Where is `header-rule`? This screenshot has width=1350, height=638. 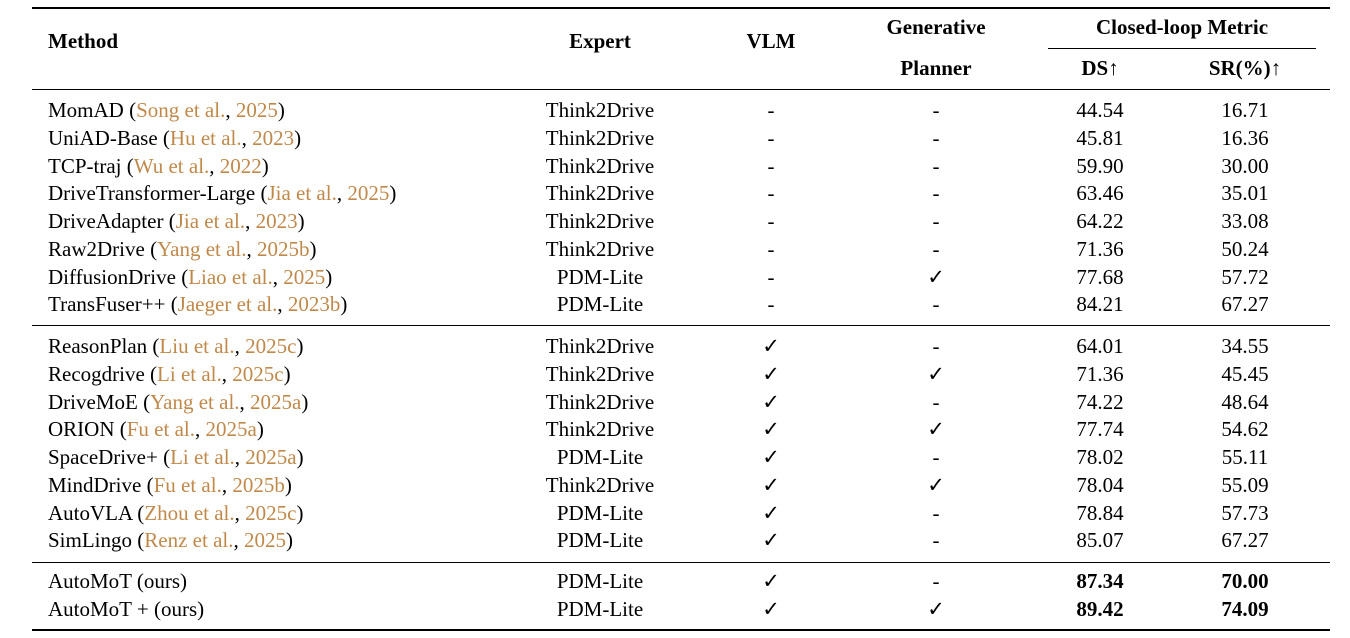
header-rule is located at coordinates (681, 89).